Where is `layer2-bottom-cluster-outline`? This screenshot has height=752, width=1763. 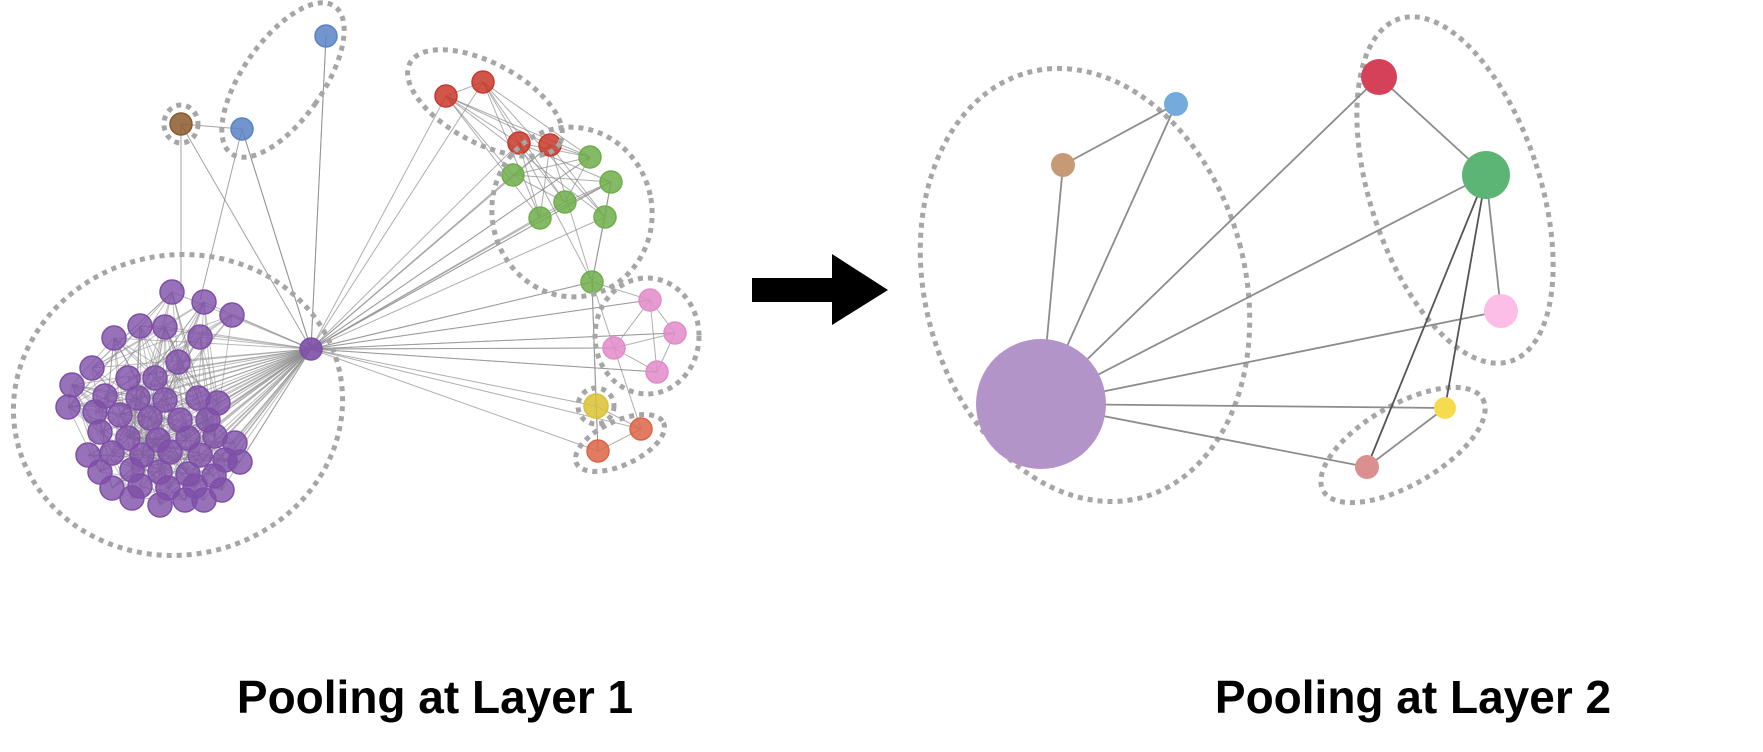 layer2-bottom-cluster-outline is located at coordinates (1403, 445).